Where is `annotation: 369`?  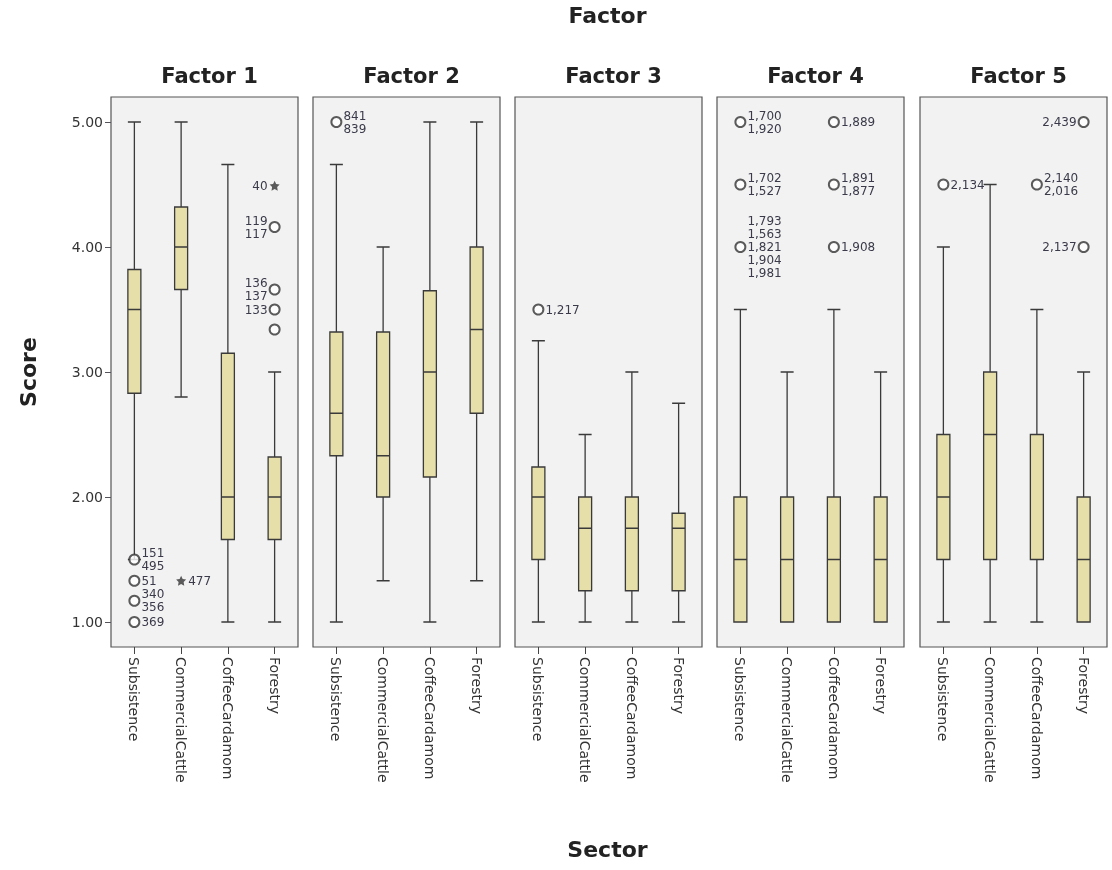 annotation: 369 is located at coordinates (153, 622).